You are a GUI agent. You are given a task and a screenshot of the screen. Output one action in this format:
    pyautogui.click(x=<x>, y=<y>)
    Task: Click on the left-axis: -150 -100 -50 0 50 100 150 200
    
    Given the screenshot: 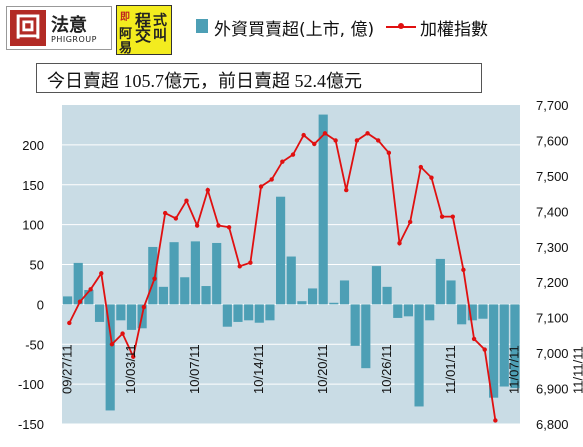 What is the action you would take?
    pyautogui.click(x=31, y=285)
    